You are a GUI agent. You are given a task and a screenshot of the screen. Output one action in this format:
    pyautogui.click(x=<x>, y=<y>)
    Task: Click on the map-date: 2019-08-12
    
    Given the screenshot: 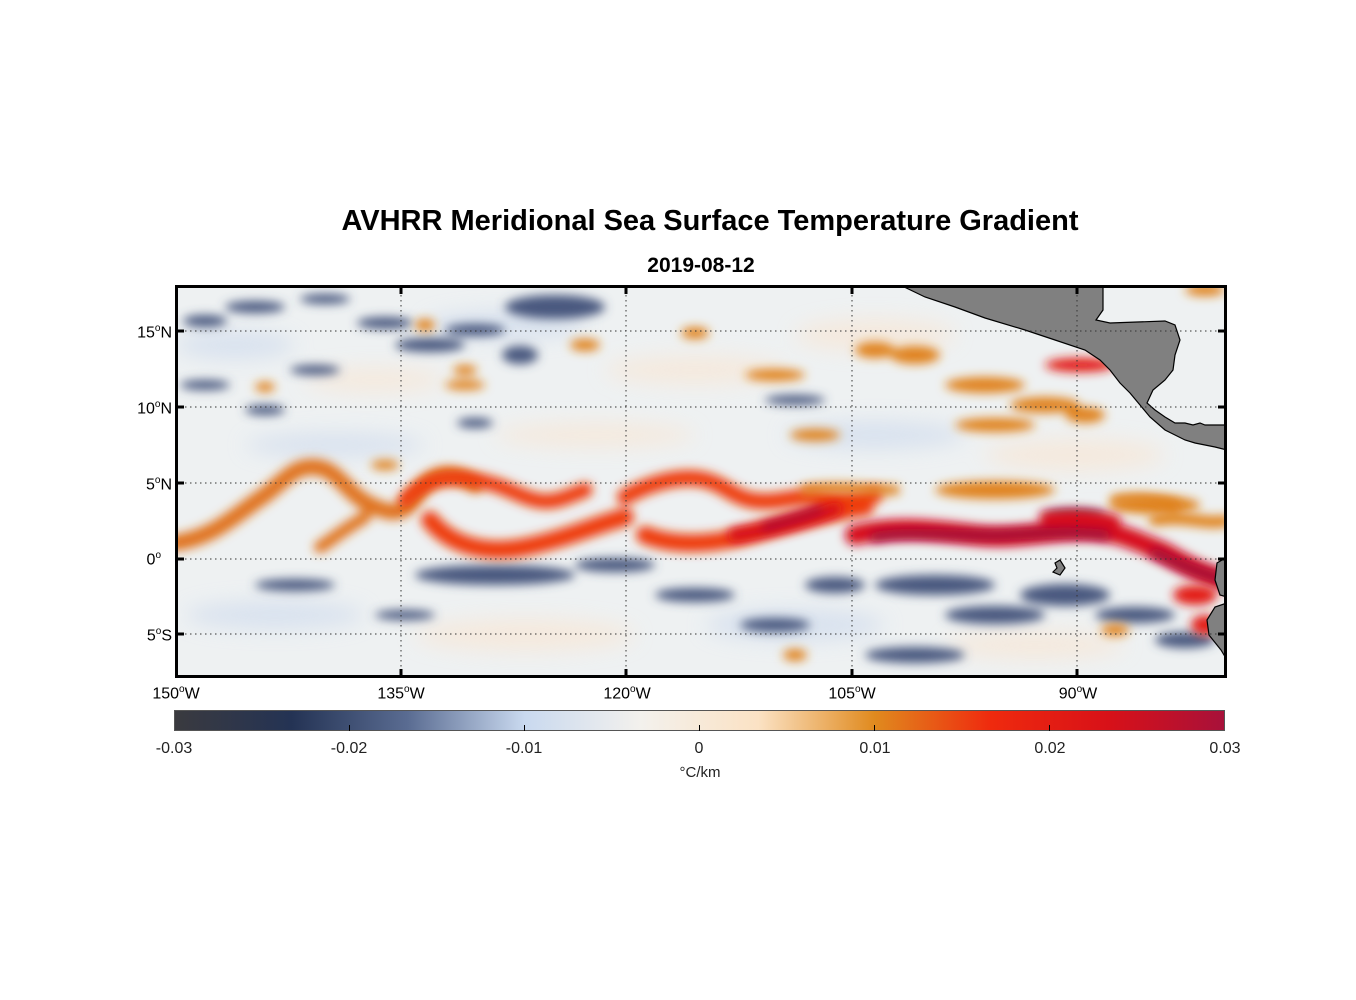 What is the action you would take?
    pyautogui.click(x=701, y=265)
    